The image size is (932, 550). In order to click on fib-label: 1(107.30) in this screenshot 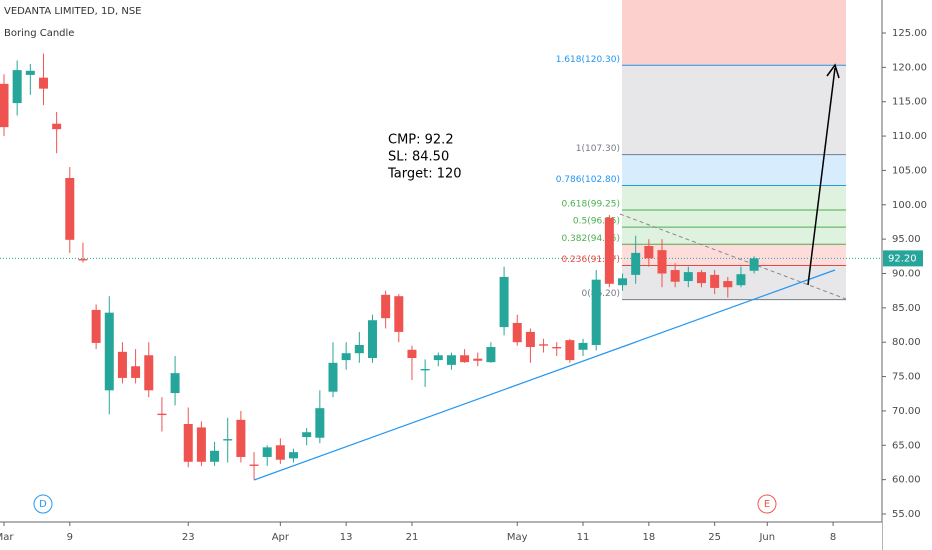, I will do `click(598, 149)`.